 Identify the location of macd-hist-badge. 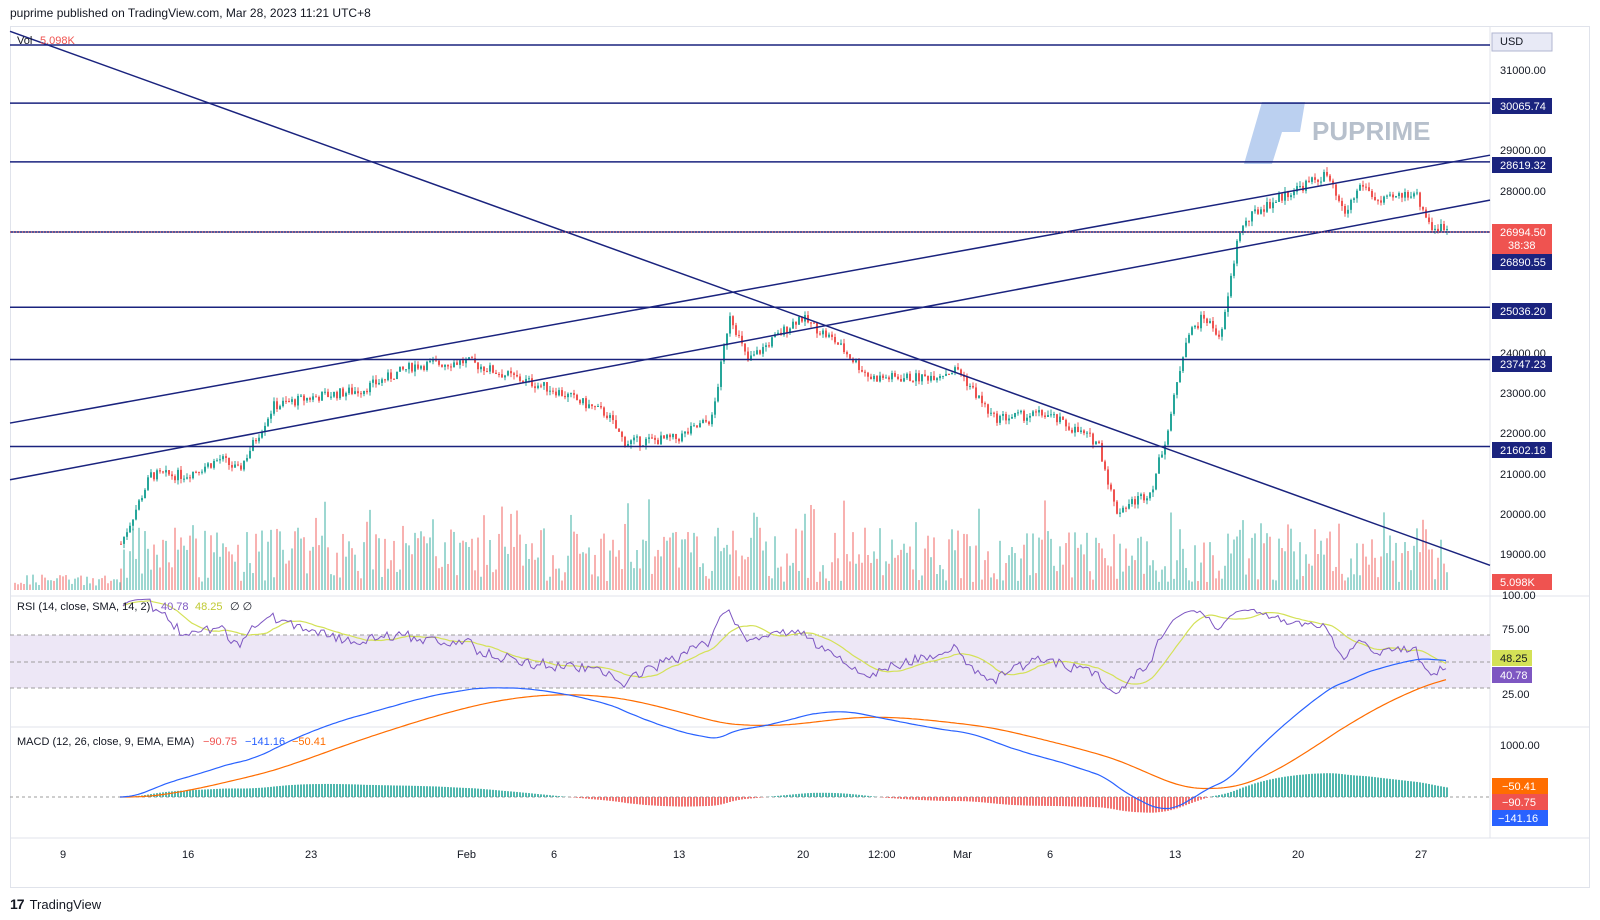
(1520, 802).